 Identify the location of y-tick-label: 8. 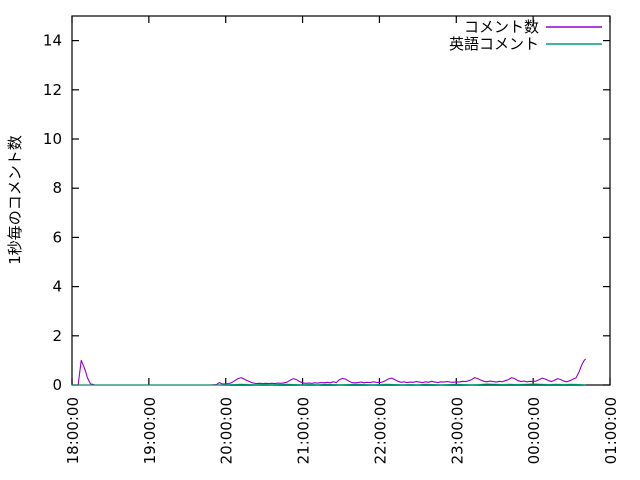
(57, 188).